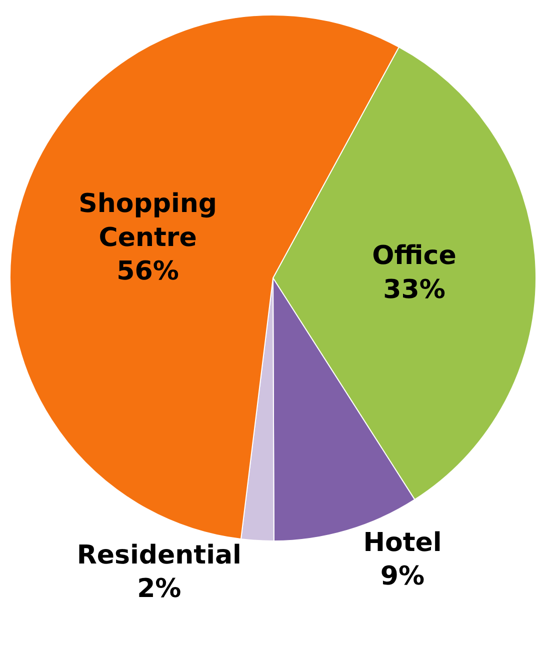 This screenshot has width=546, height=658. I want to click on data-label: 56%, so click(147, 271).